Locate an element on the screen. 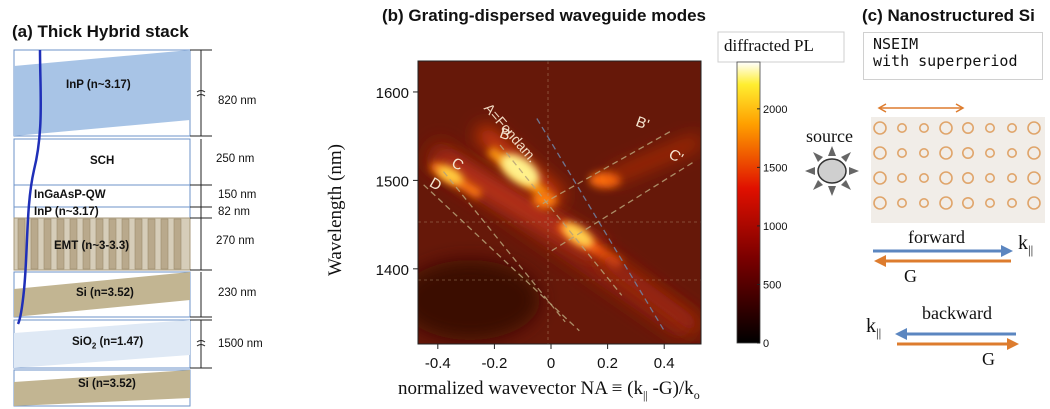  colorbar is located at coordinates (748, 202).